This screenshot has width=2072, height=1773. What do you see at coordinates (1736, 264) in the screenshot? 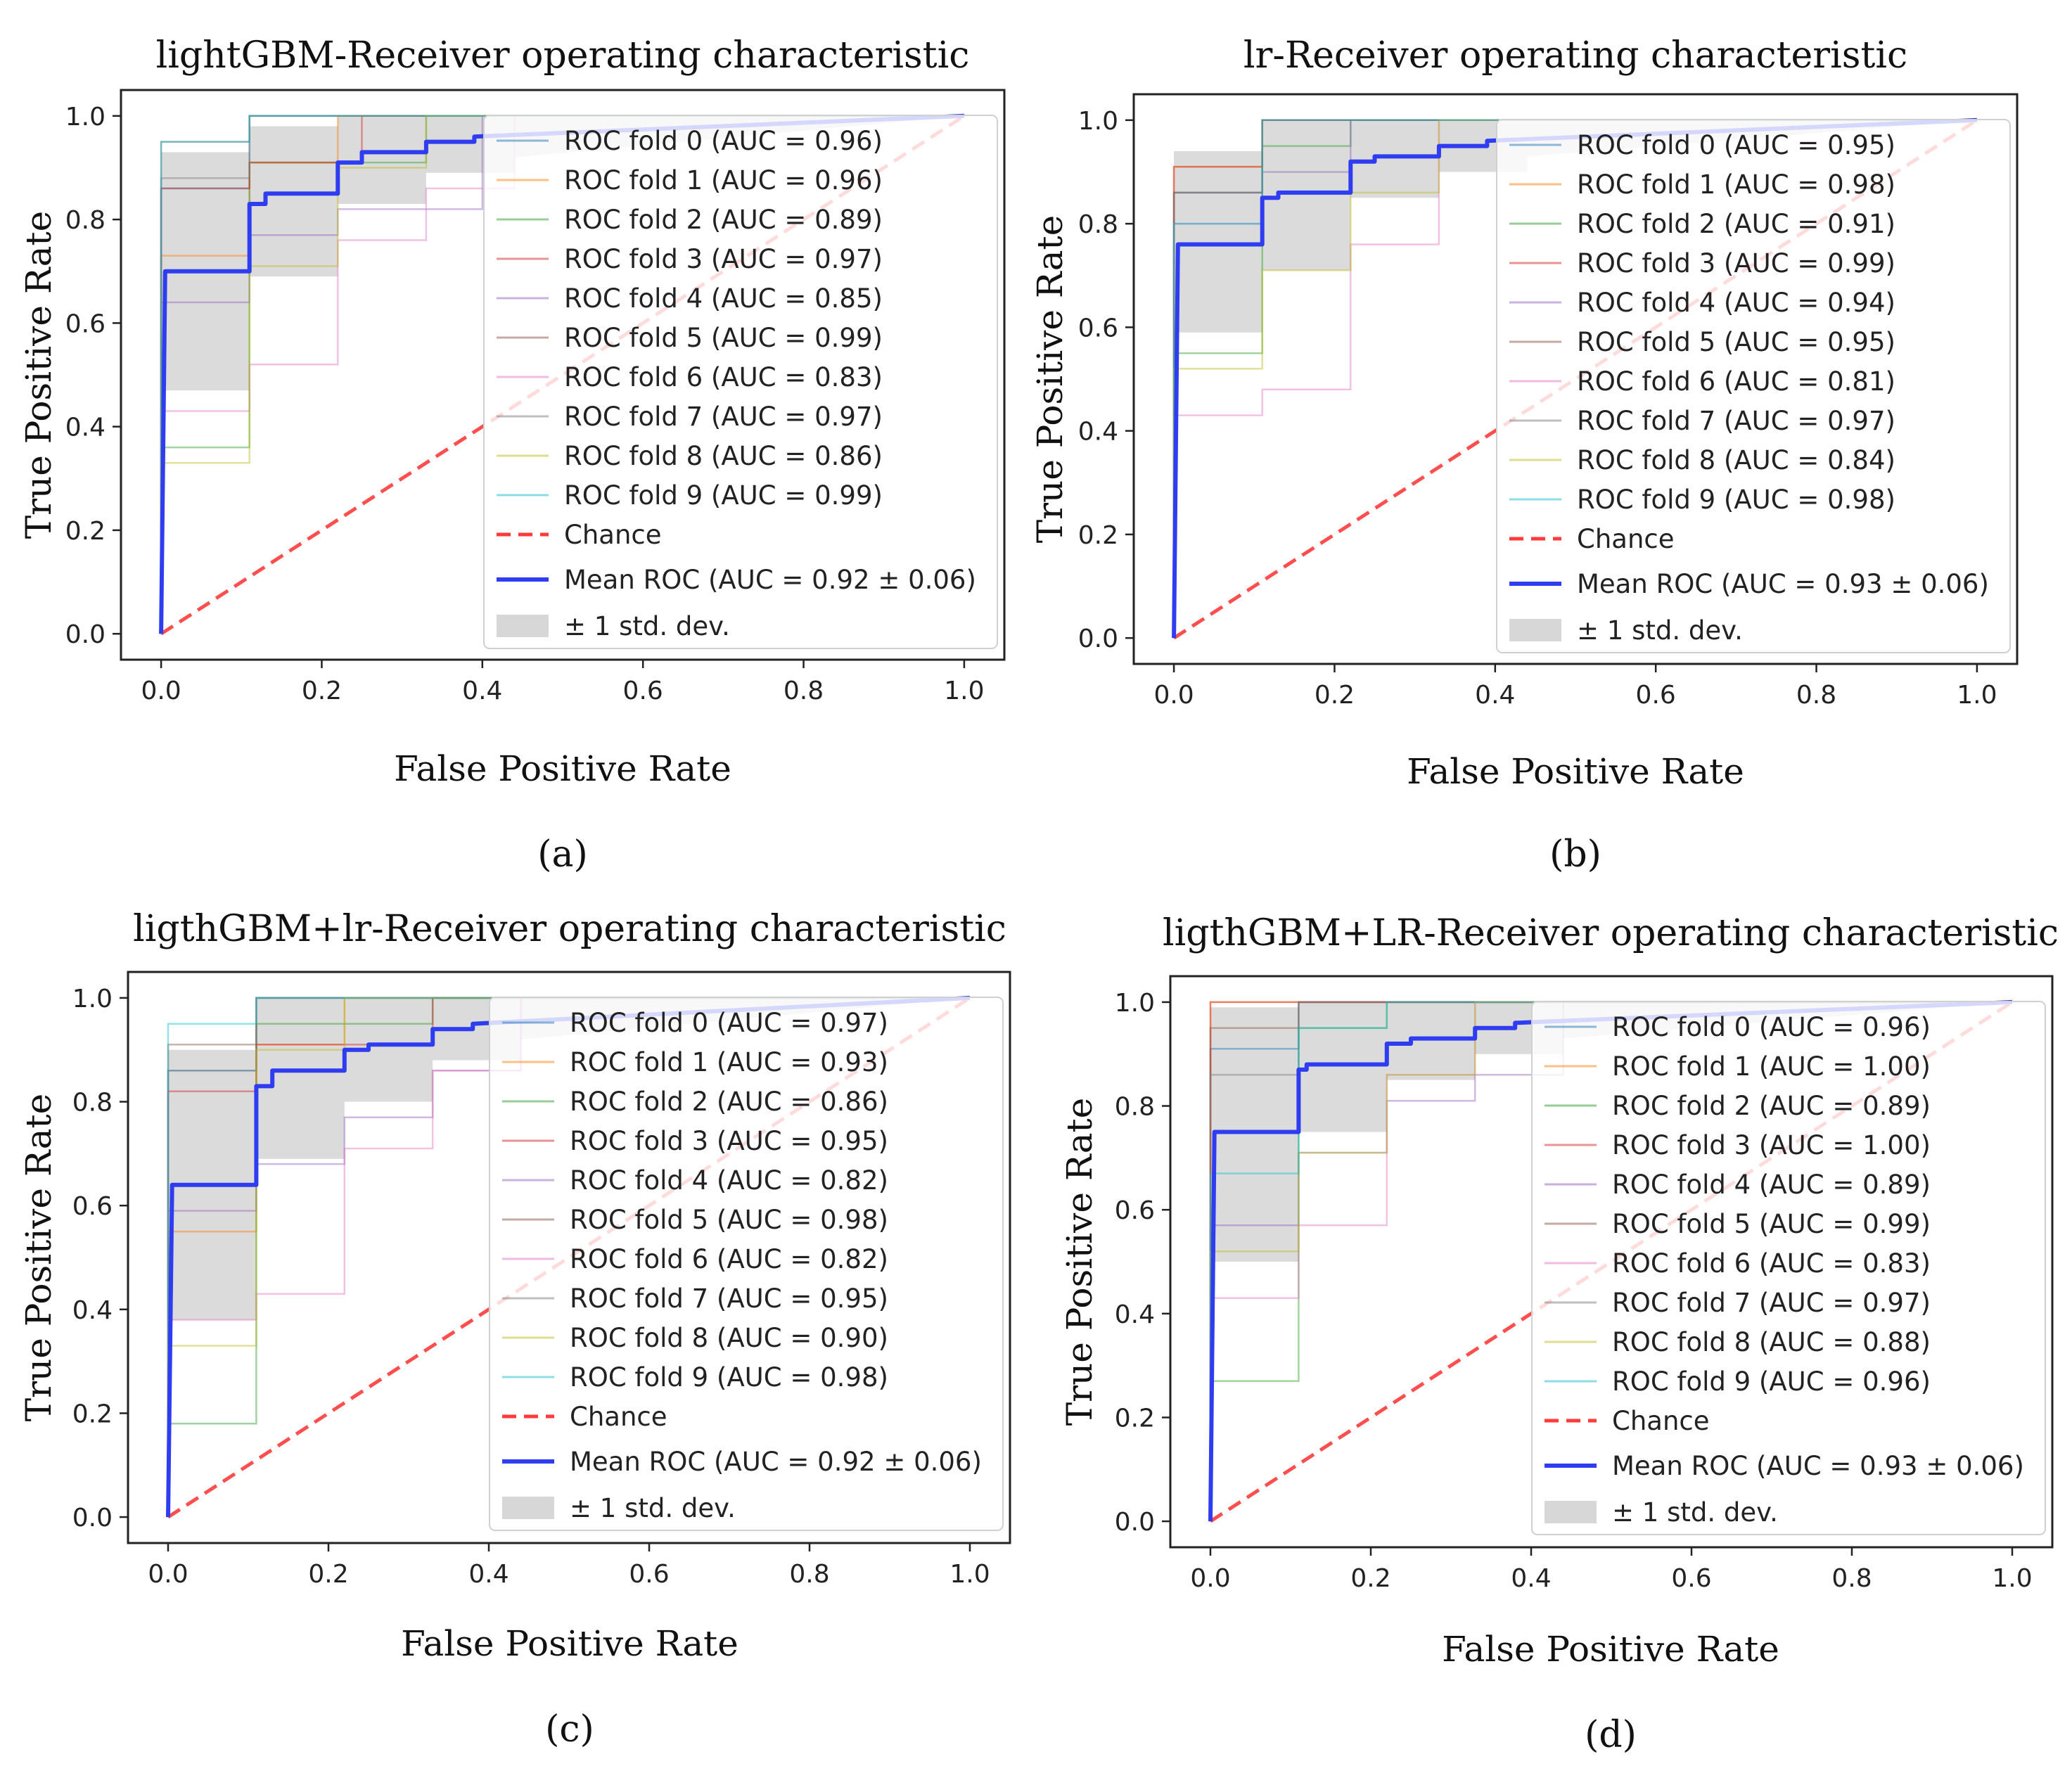
I see `panel-b-legend-fold-3-label: ROC fold 3 (AUC = 0.99)` at bounding box center [1736, 264].